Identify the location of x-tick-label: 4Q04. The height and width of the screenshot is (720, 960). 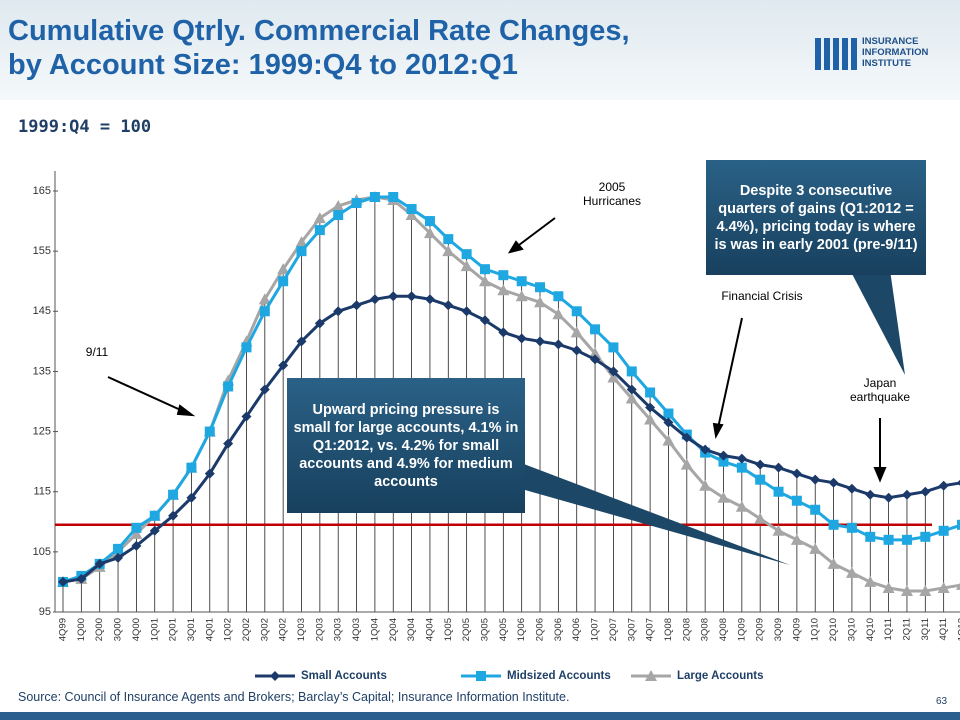
(429, 629).